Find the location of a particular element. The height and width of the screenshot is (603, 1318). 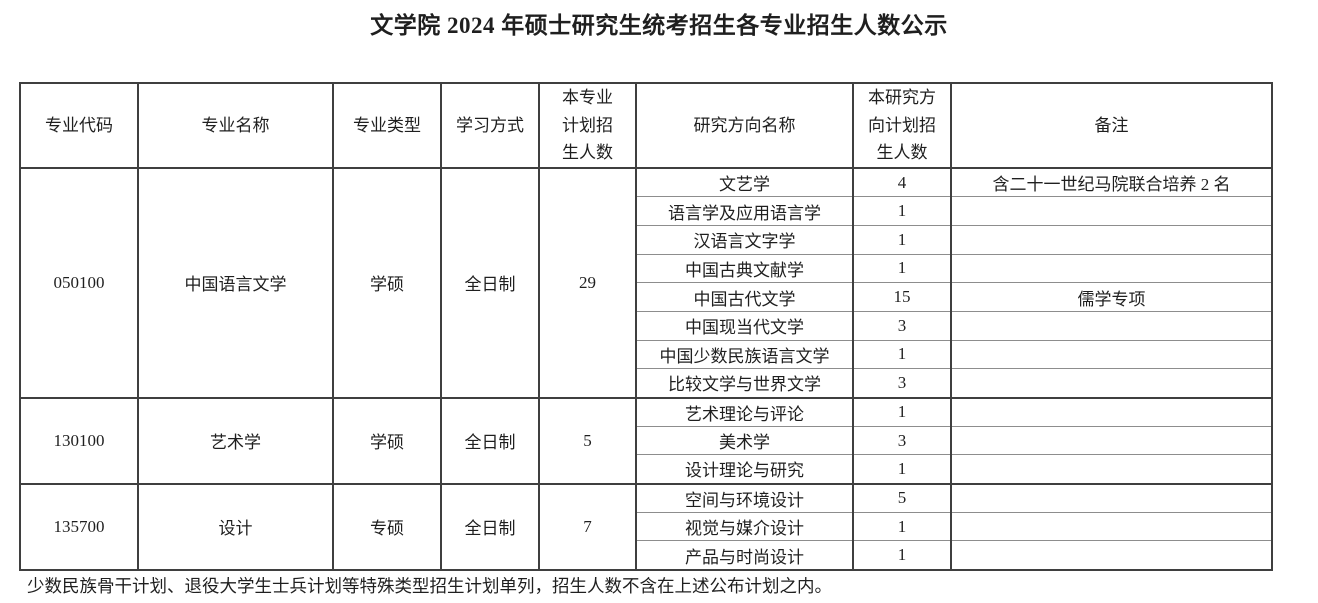

table-row: 中国古代文学 15 儒学专项 is located at coordinates (646, 297).